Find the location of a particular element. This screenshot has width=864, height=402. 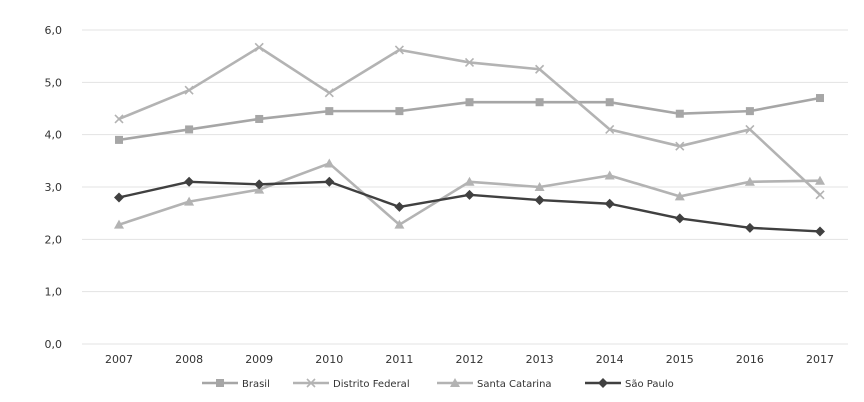

legend-label: Santa Catarina is located at coordinates (514, 384).